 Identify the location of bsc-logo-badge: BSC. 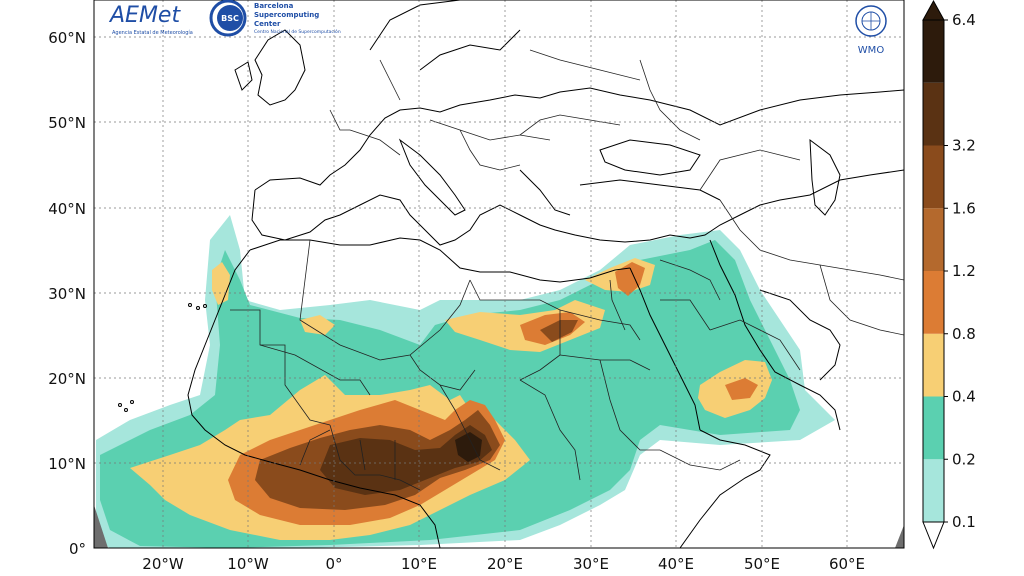
(230, 18).